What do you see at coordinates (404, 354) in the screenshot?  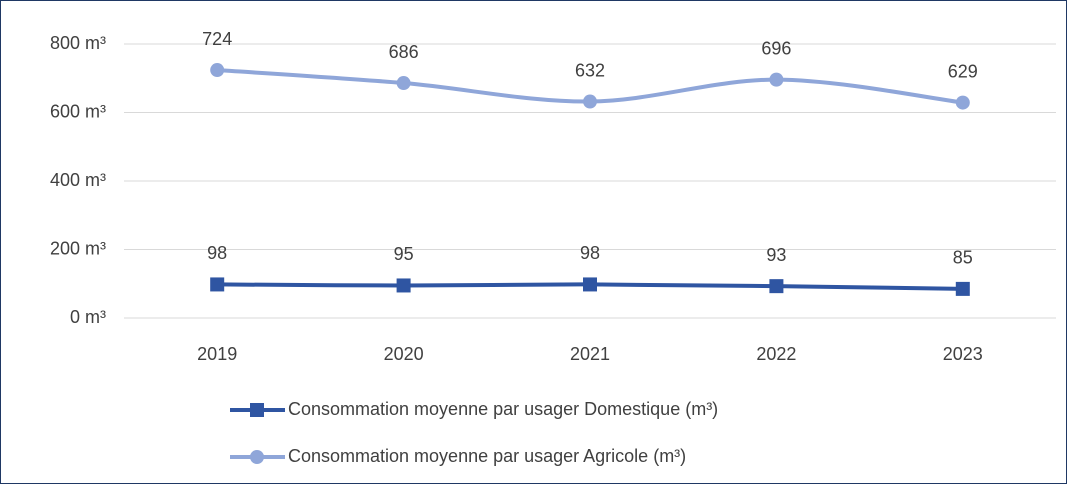 I see `x-tick-label: 2020` at bounding box center [404, 354].